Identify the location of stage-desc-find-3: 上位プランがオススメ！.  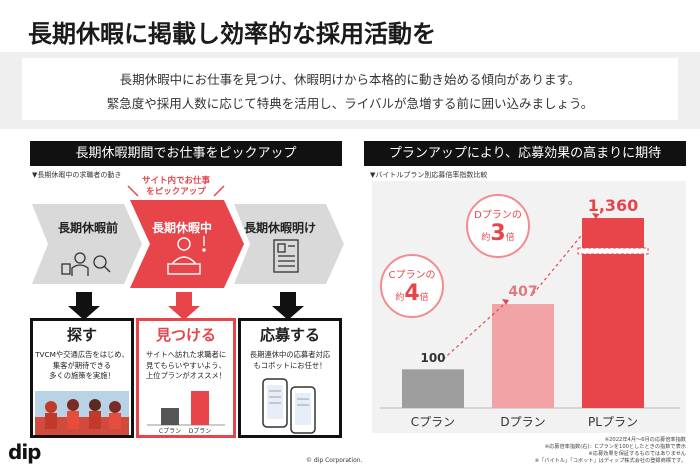
(186, 375).